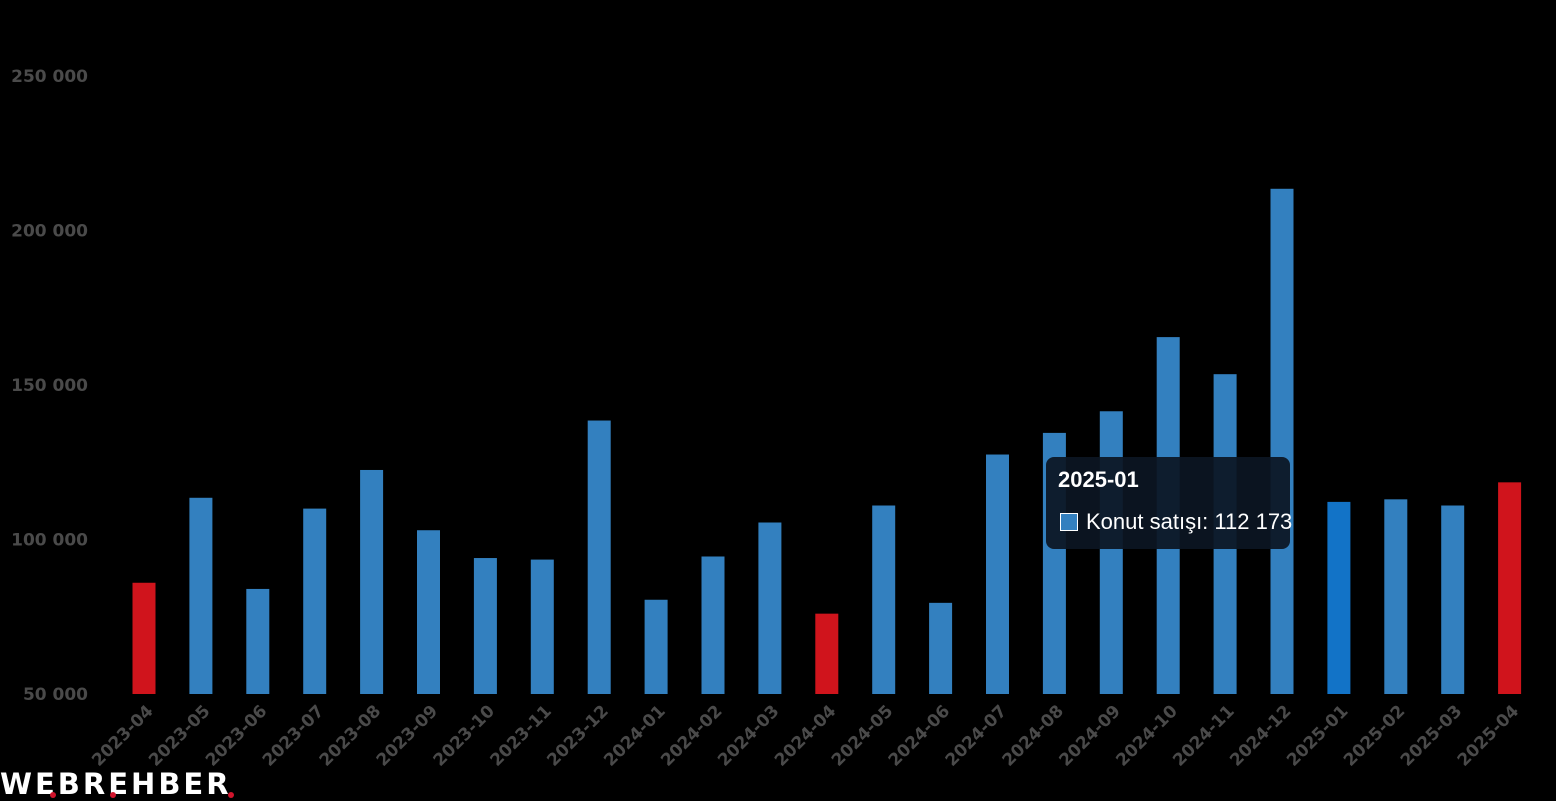 The height and width of the screenshot is (801, 1556). I want to click on x-tick-label: 2024-01, so click(634, 735).